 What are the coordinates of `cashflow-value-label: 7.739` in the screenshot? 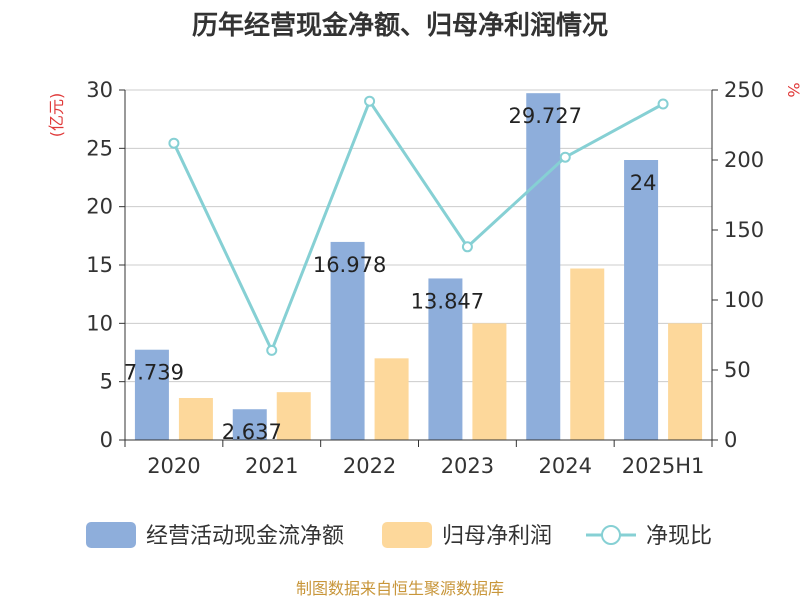 It's located at (154, 373).